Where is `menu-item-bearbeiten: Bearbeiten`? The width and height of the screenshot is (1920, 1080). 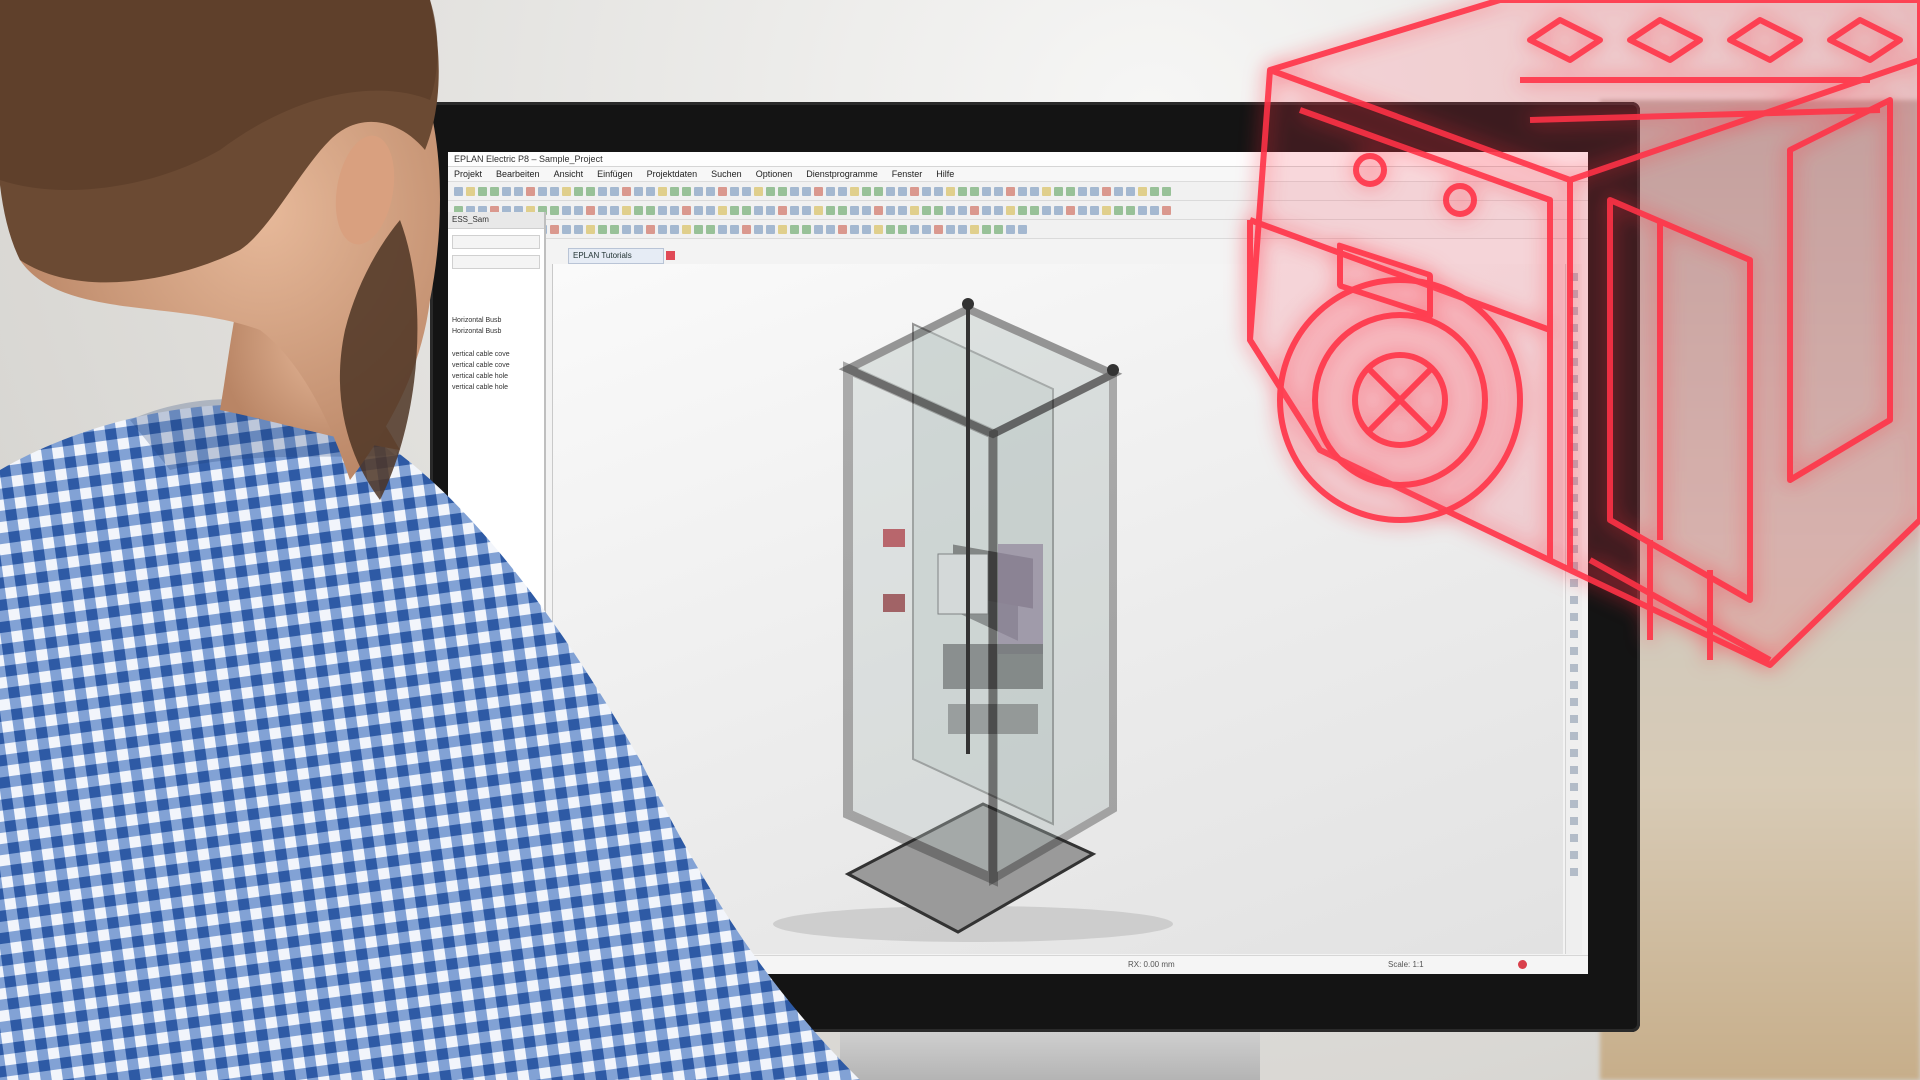 menu-item-bearbeiten: Bearbeiten is located at coordinates (518, 174).